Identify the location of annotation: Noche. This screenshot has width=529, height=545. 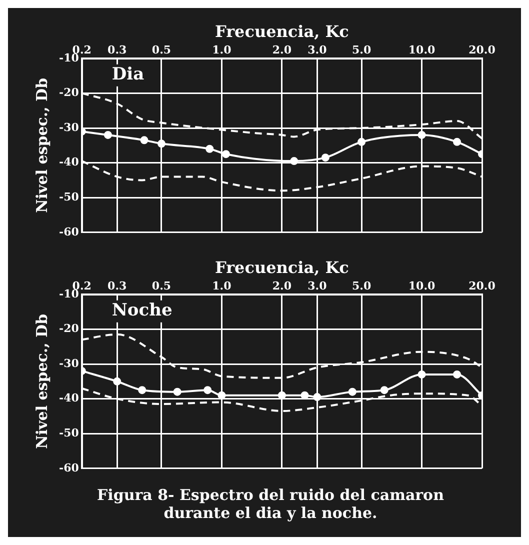
(142, 310).